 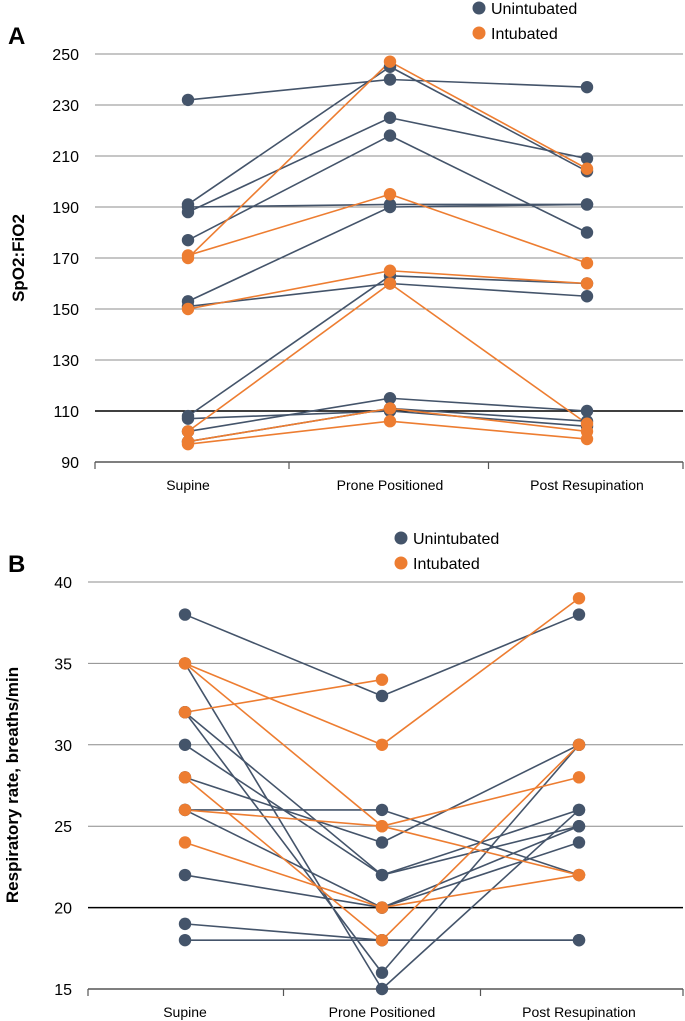 I want to click on y-tick-label-210: 210, so click(x=65, y=157).